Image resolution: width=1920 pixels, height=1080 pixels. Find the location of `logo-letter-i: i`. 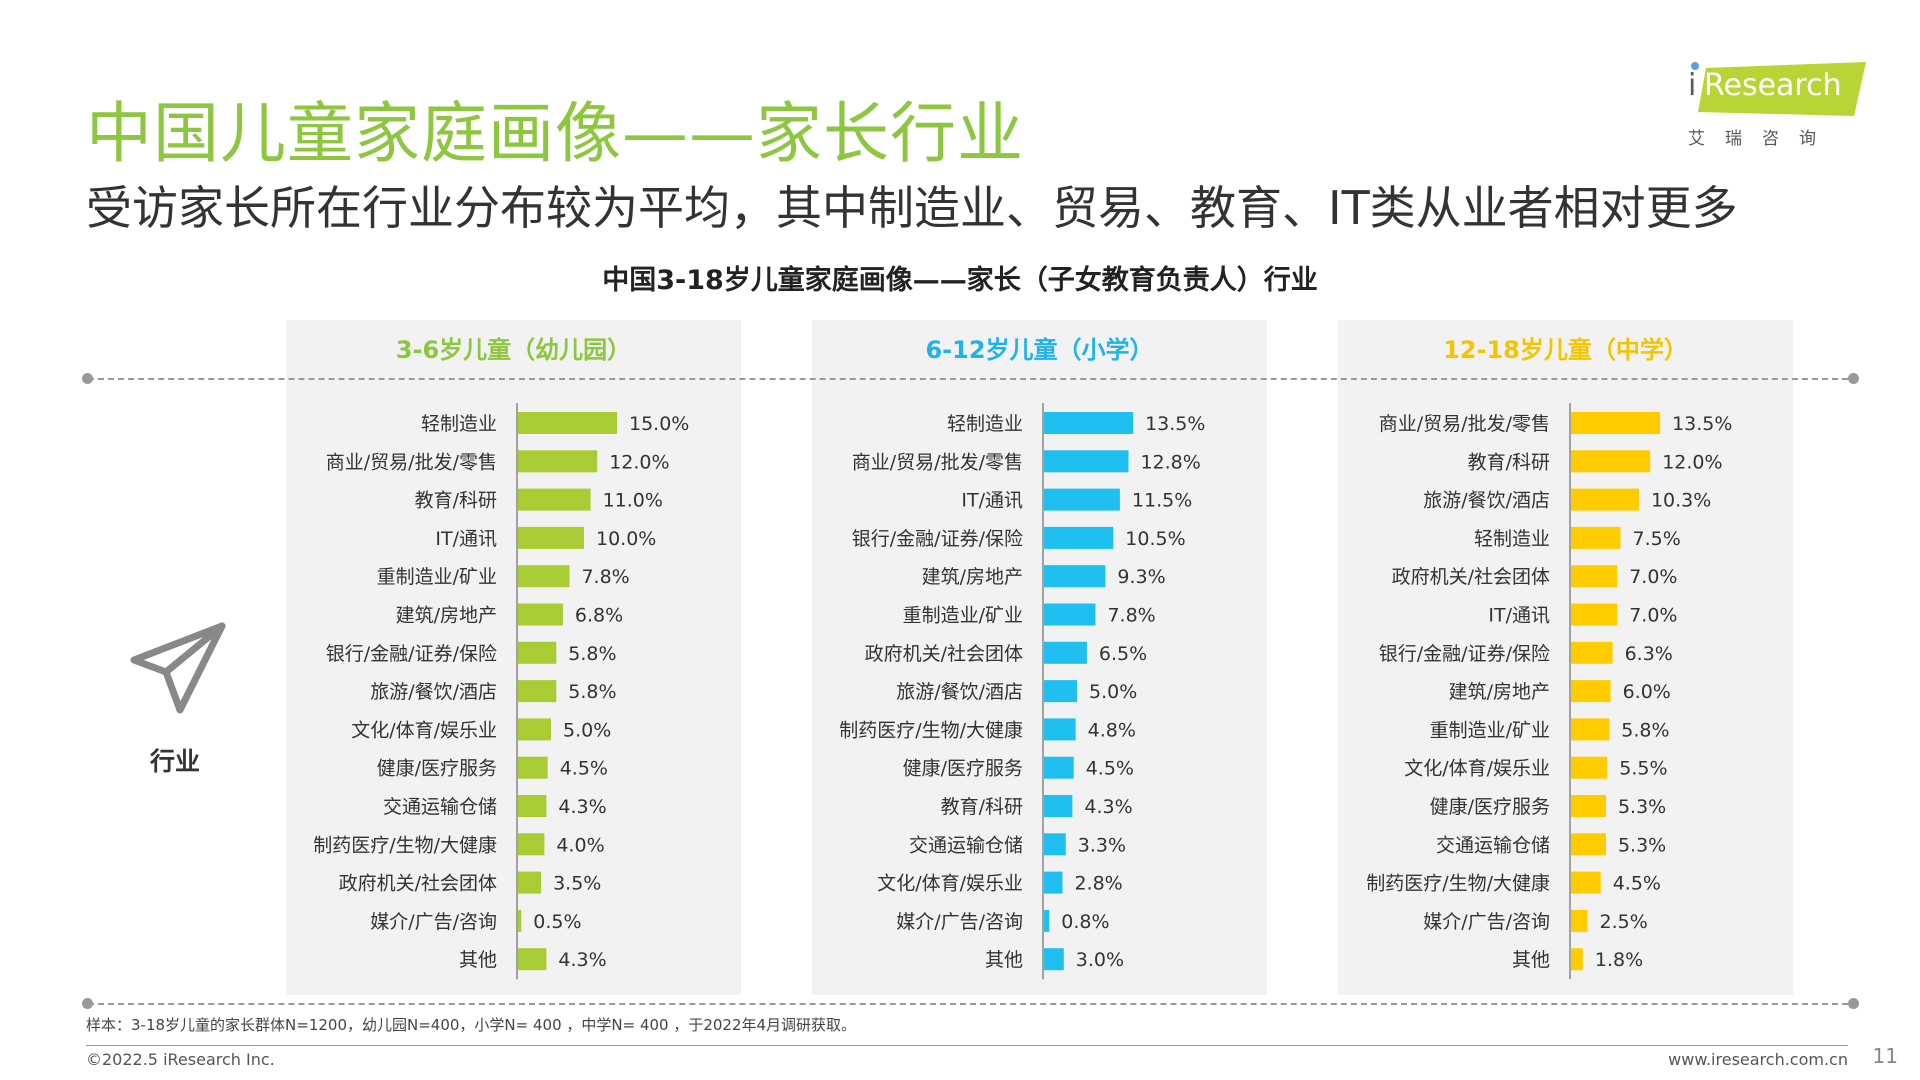

logo-letter-i: i is located at coordinates (1692, 85).